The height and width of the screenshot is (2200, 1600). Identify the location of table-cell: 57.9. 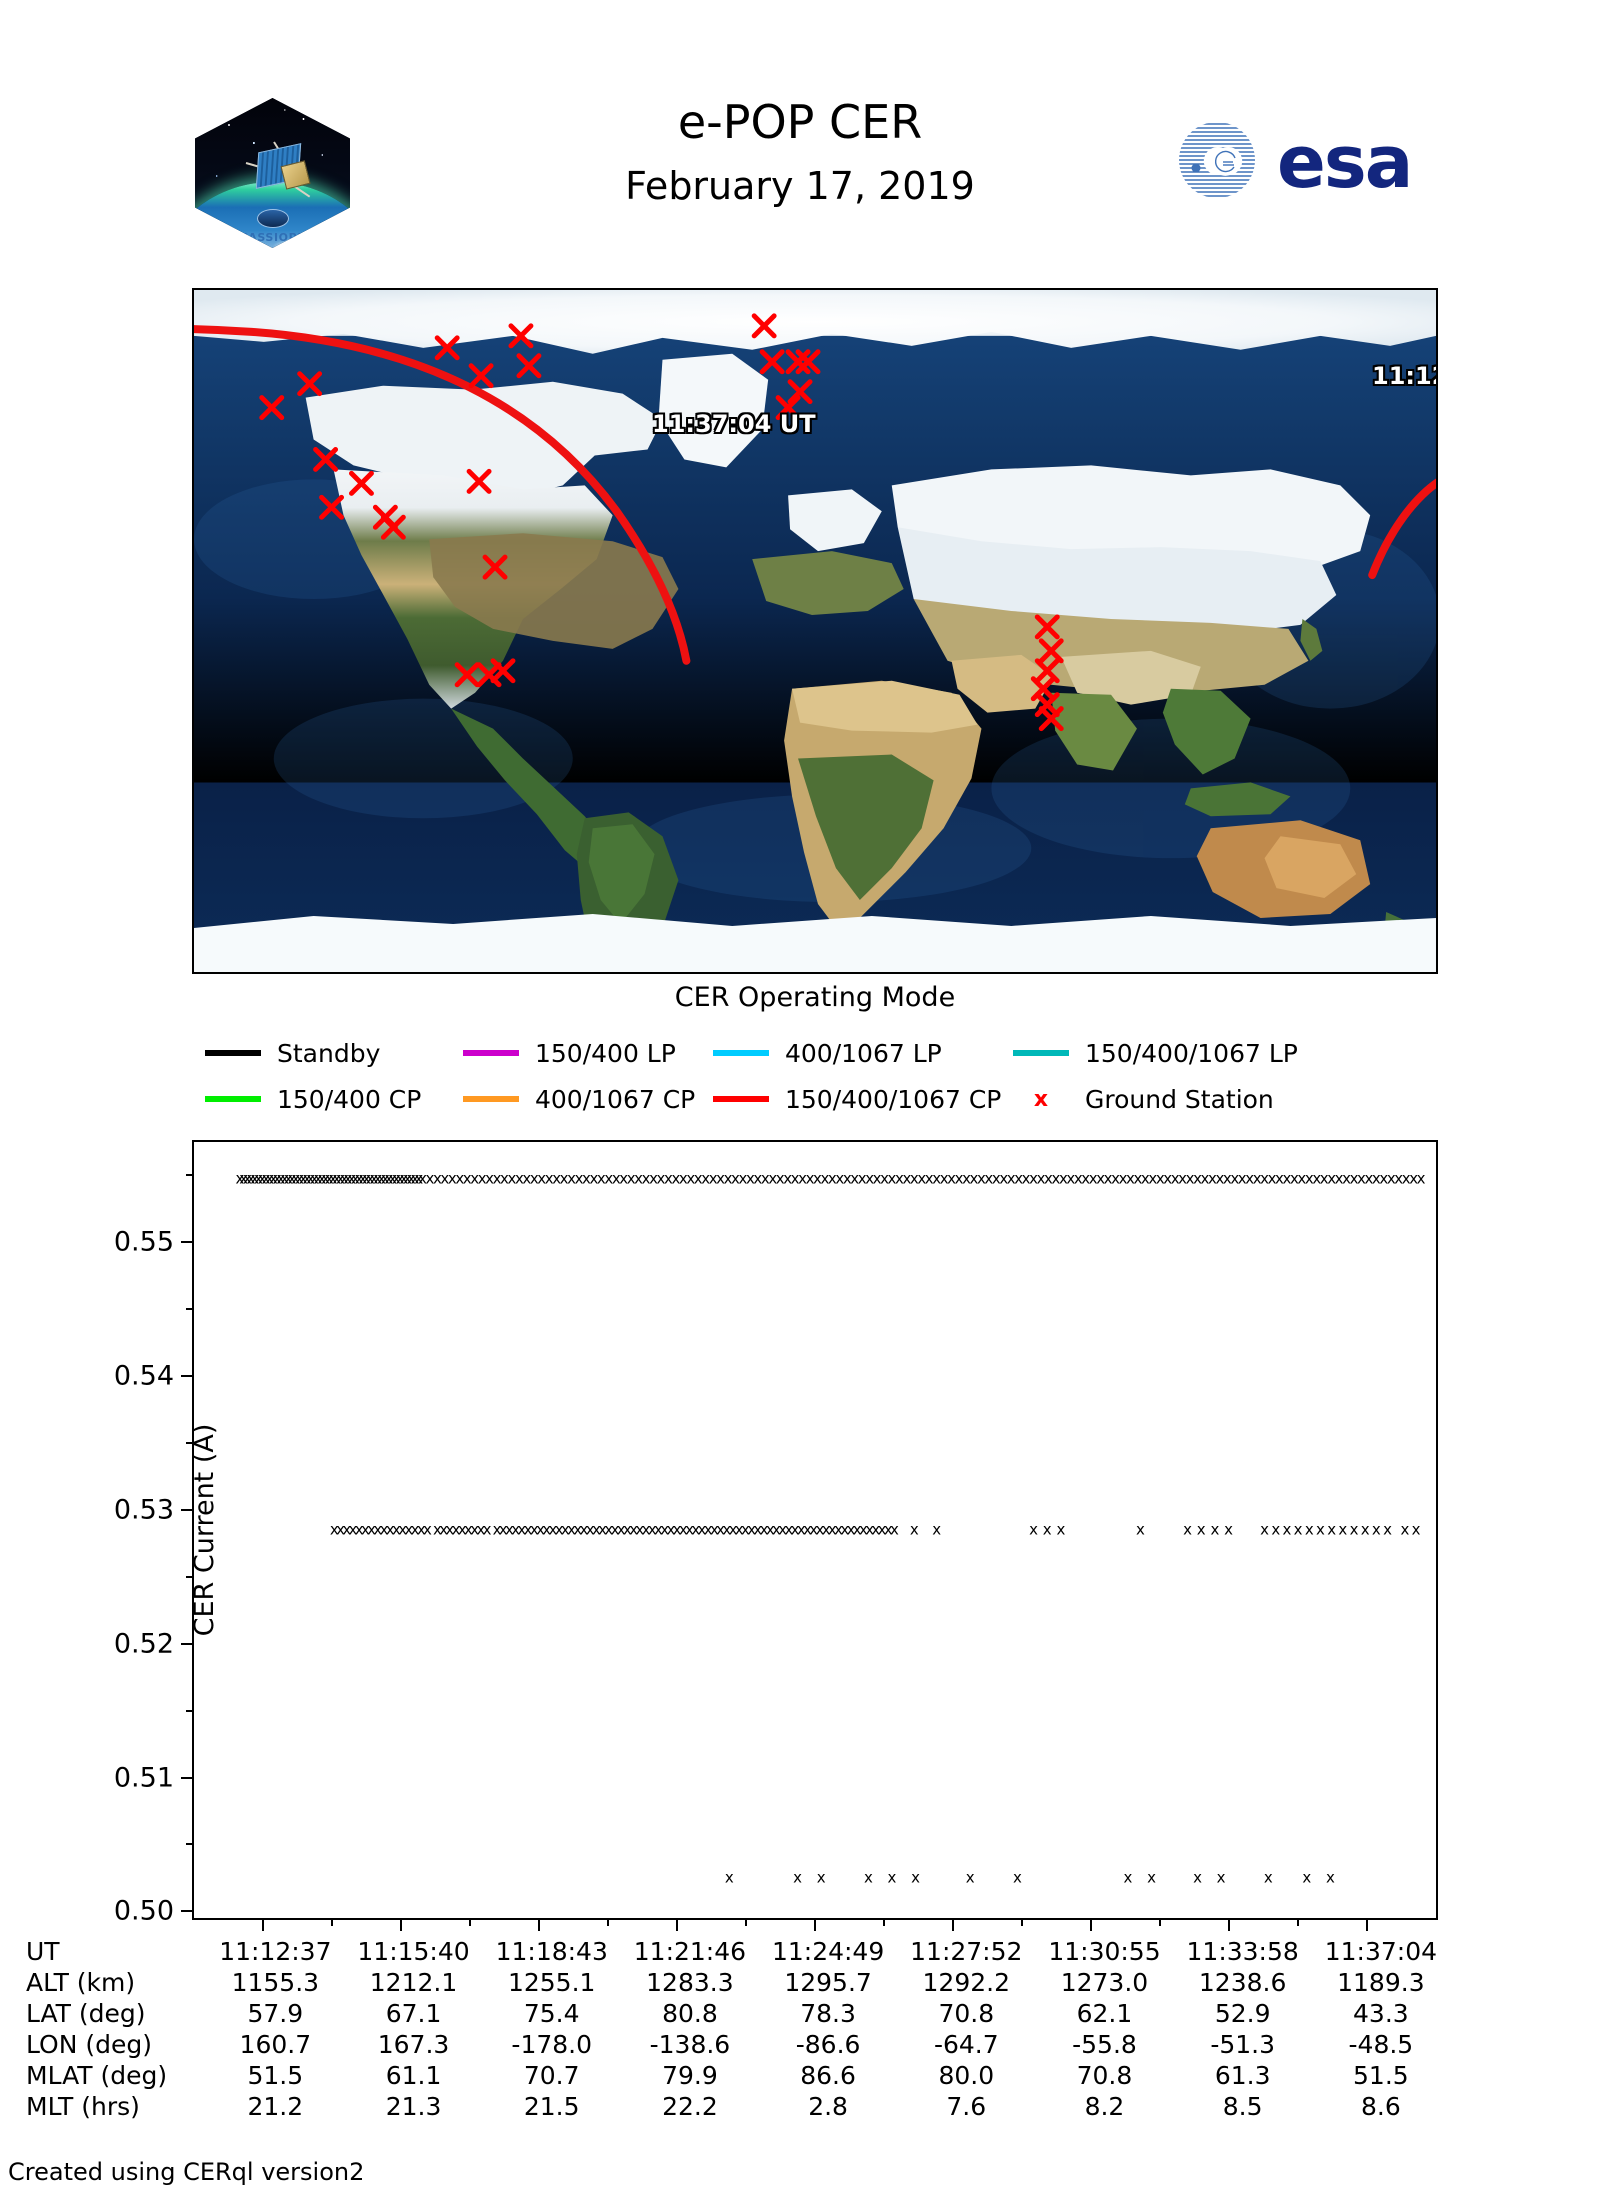
(275, 2013).